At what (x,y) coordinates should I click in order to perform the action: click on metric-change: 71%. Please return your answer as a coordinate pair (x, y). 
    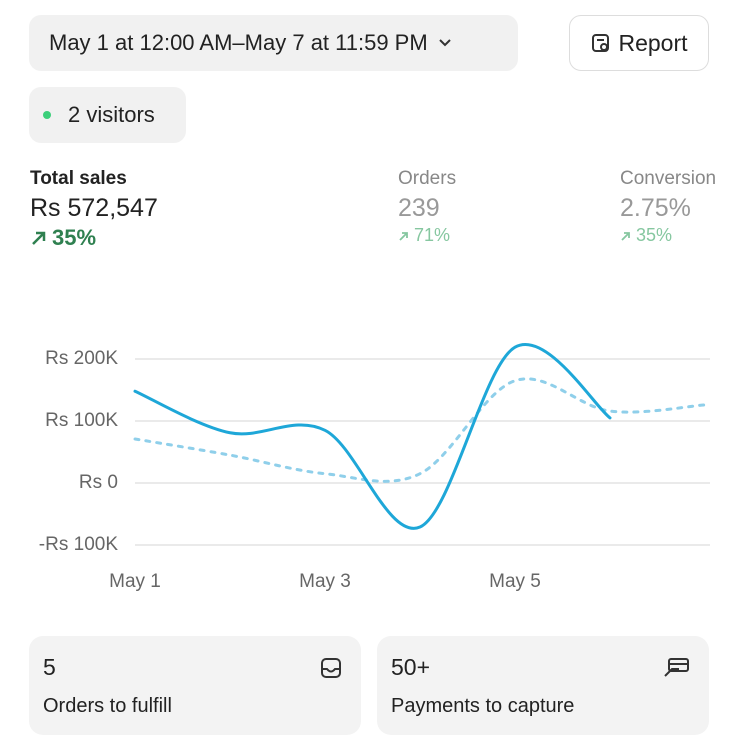
    Looking at the image, I should click on (427, 235).